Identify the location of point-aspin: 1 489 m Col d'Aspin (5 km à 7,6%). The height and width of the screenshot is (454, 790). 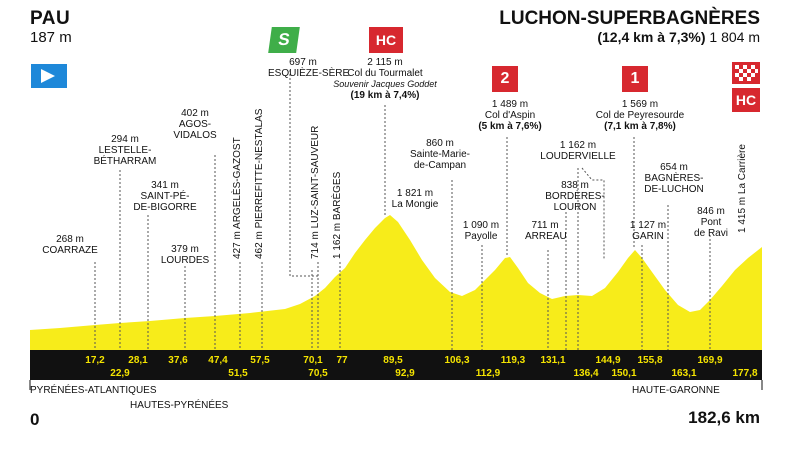
(510, 115).